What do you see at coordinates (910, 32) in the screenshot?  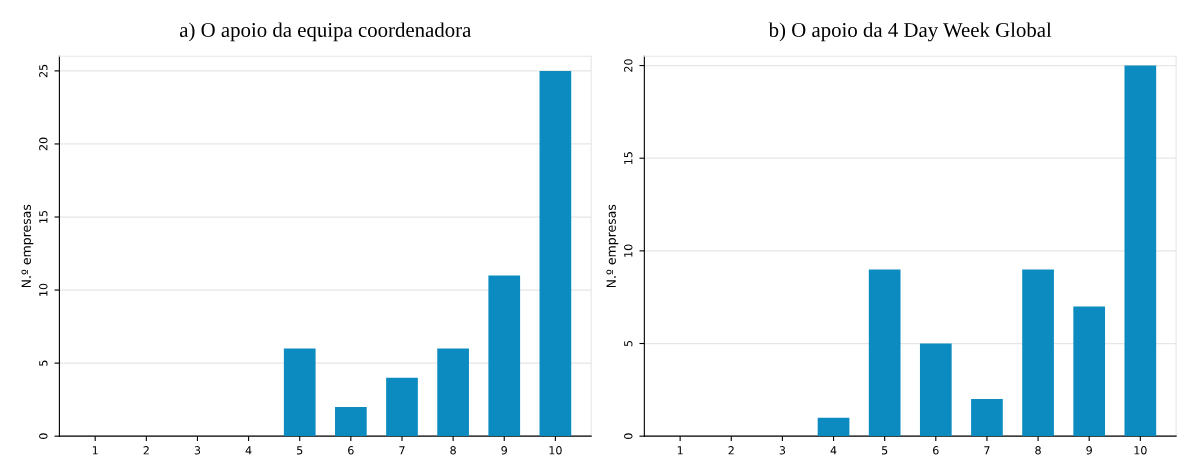 I see `chart-title: b) O apoio da 4 Day Week Global` at bounding box center [910, 32].